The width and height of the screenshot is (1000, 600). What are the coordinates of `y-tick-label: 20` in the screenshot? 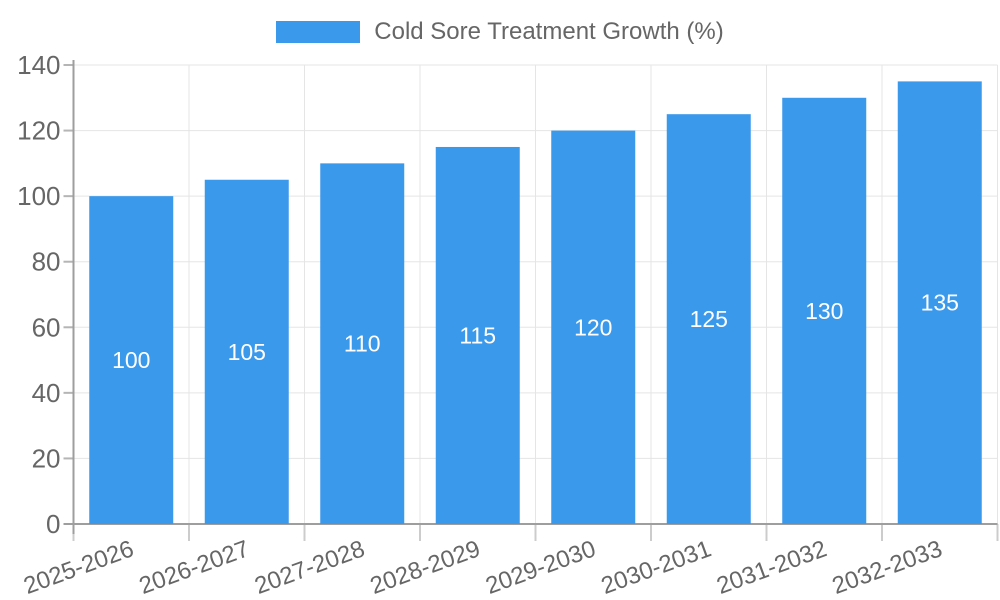 It's located at (46, 458).